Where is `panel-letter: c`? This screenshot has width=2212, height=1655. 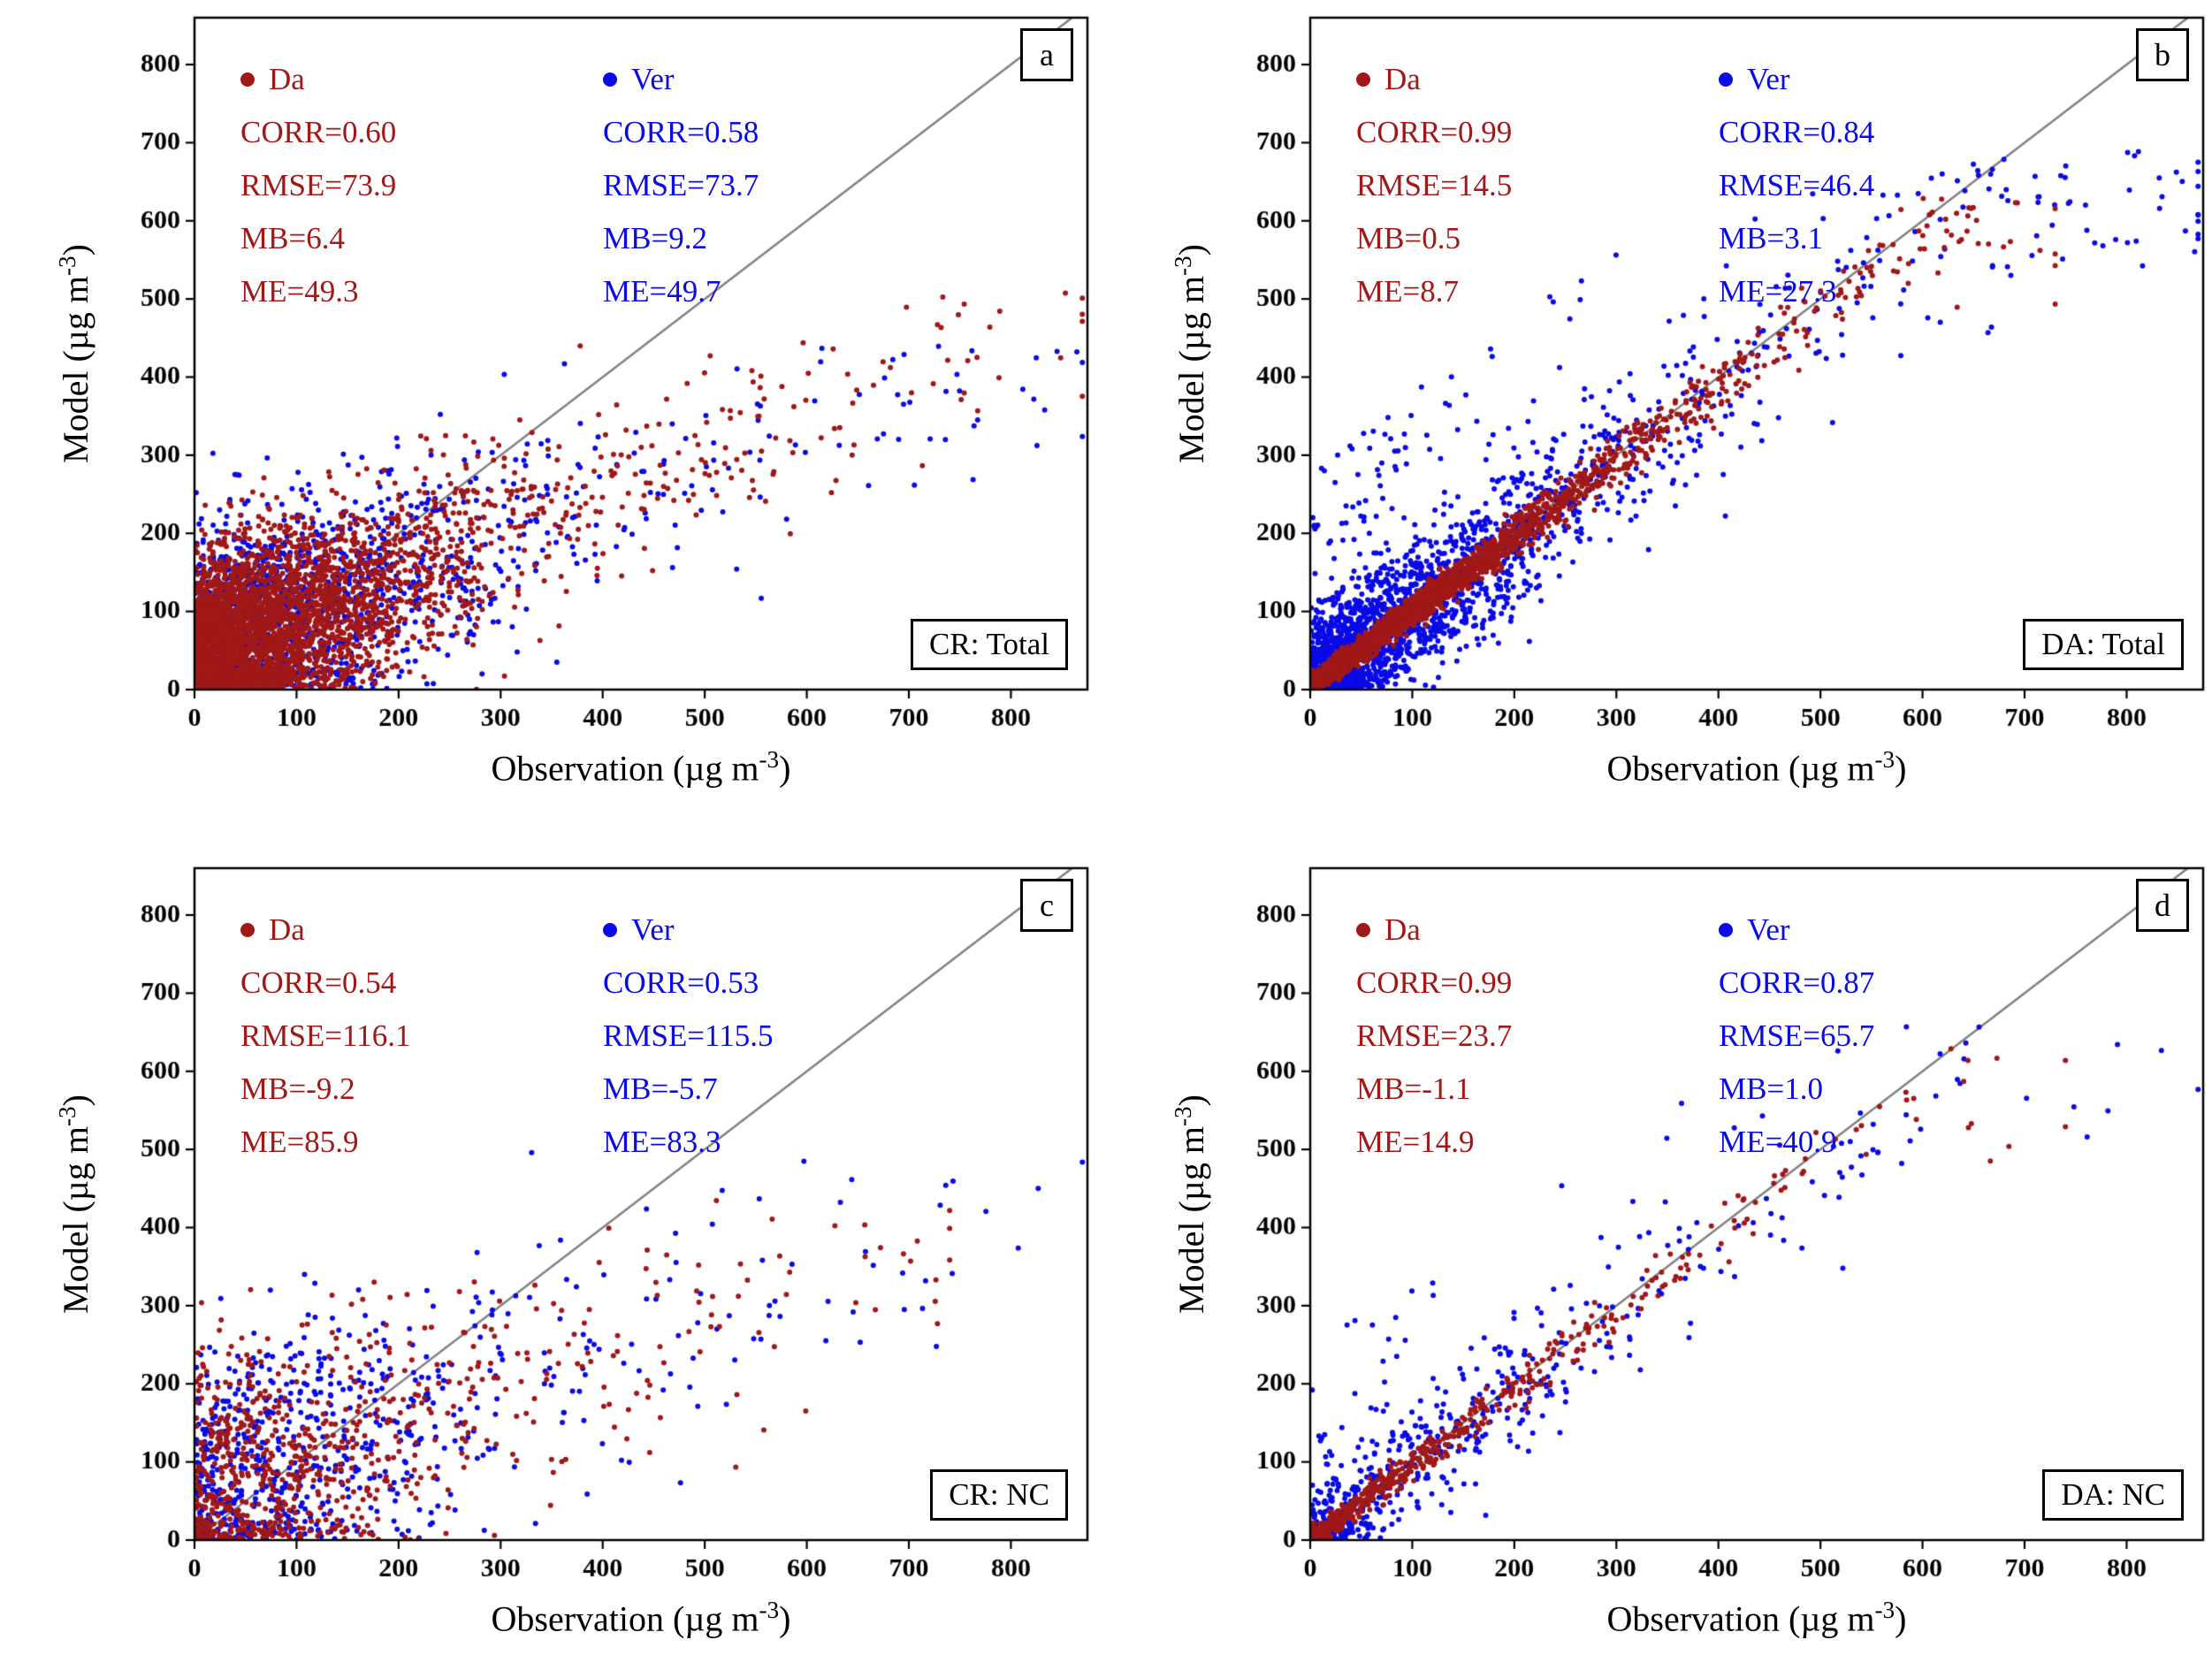 panel-letter: c is located at coordinates (1046, 905).